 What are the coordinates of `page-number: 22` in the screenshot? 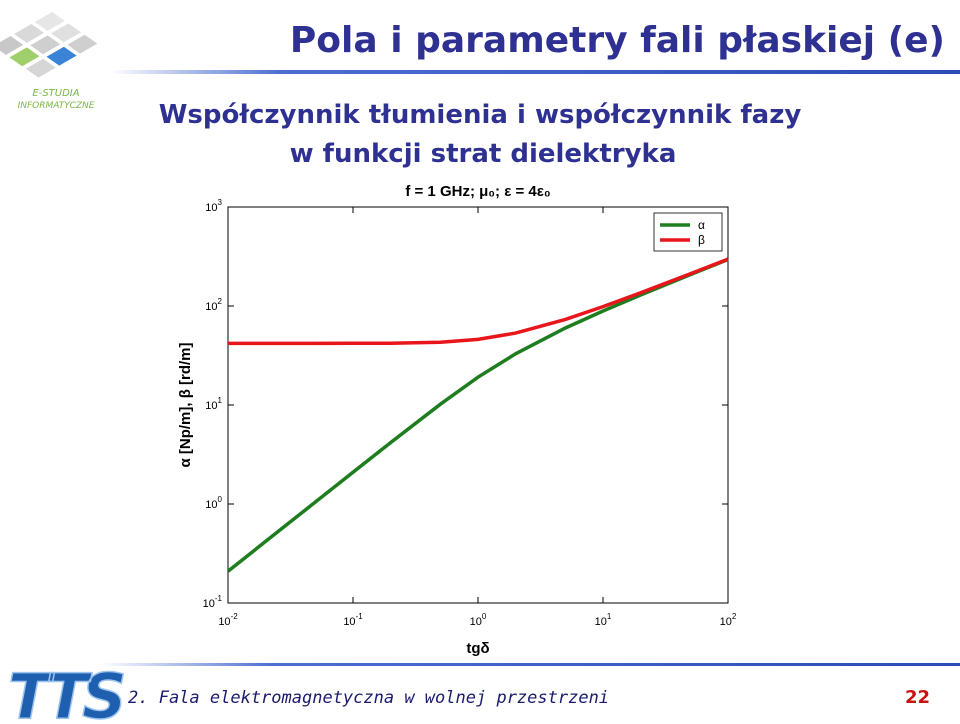 It's located at (917, 697).